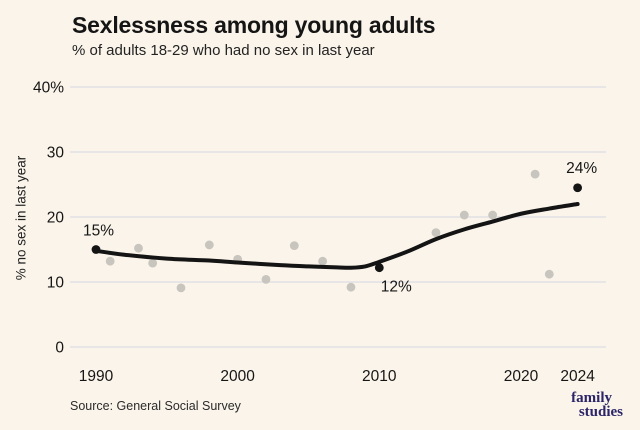 This screenshot has height=430, width=640. What do you see at coordinates (521, 376) in the screenshot?
I see `x-tick-label: 2020` at bounding box center [521, 376].